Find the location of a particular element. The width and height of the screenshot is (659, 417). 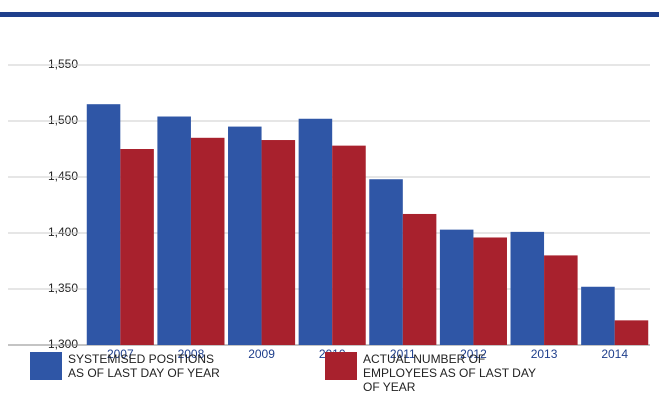

x-tick-label: 2008 is located at coordinates (191, 354).